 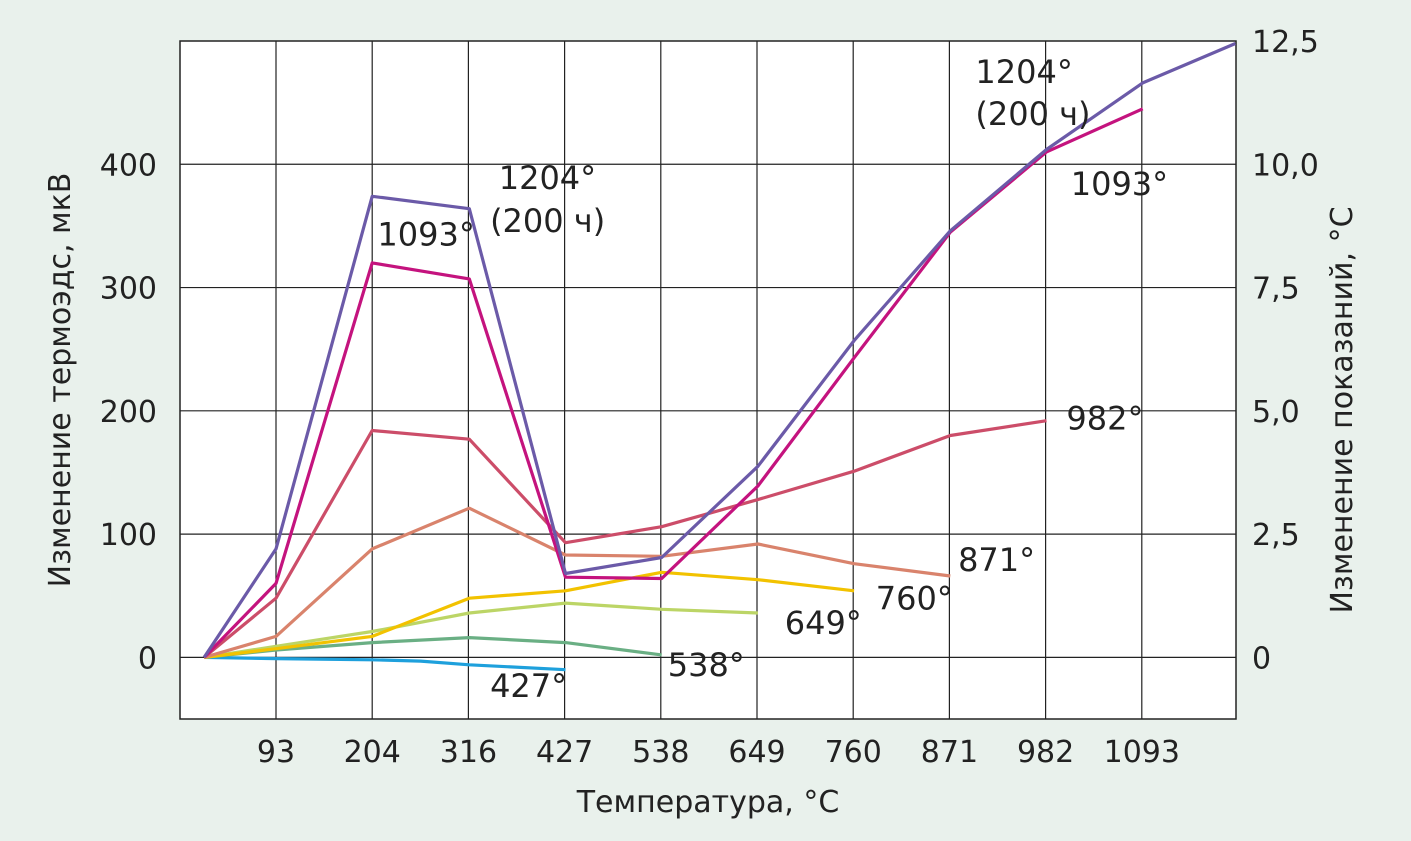 What do you see at coordinates (660, 752) in the screenshot?
I see `x-tick-label: 538` at bounding box center [660, 752].